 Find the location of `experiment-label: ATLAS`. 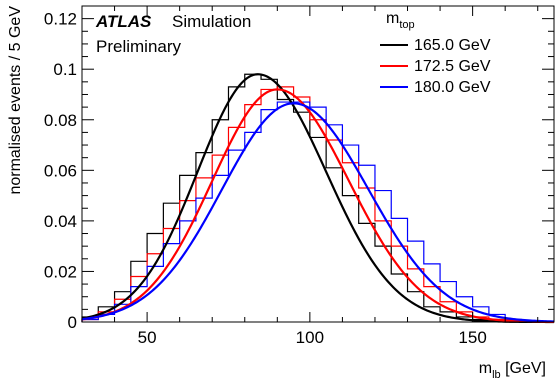

experiment-label: ATLAS is located at coordinates (123, 21).